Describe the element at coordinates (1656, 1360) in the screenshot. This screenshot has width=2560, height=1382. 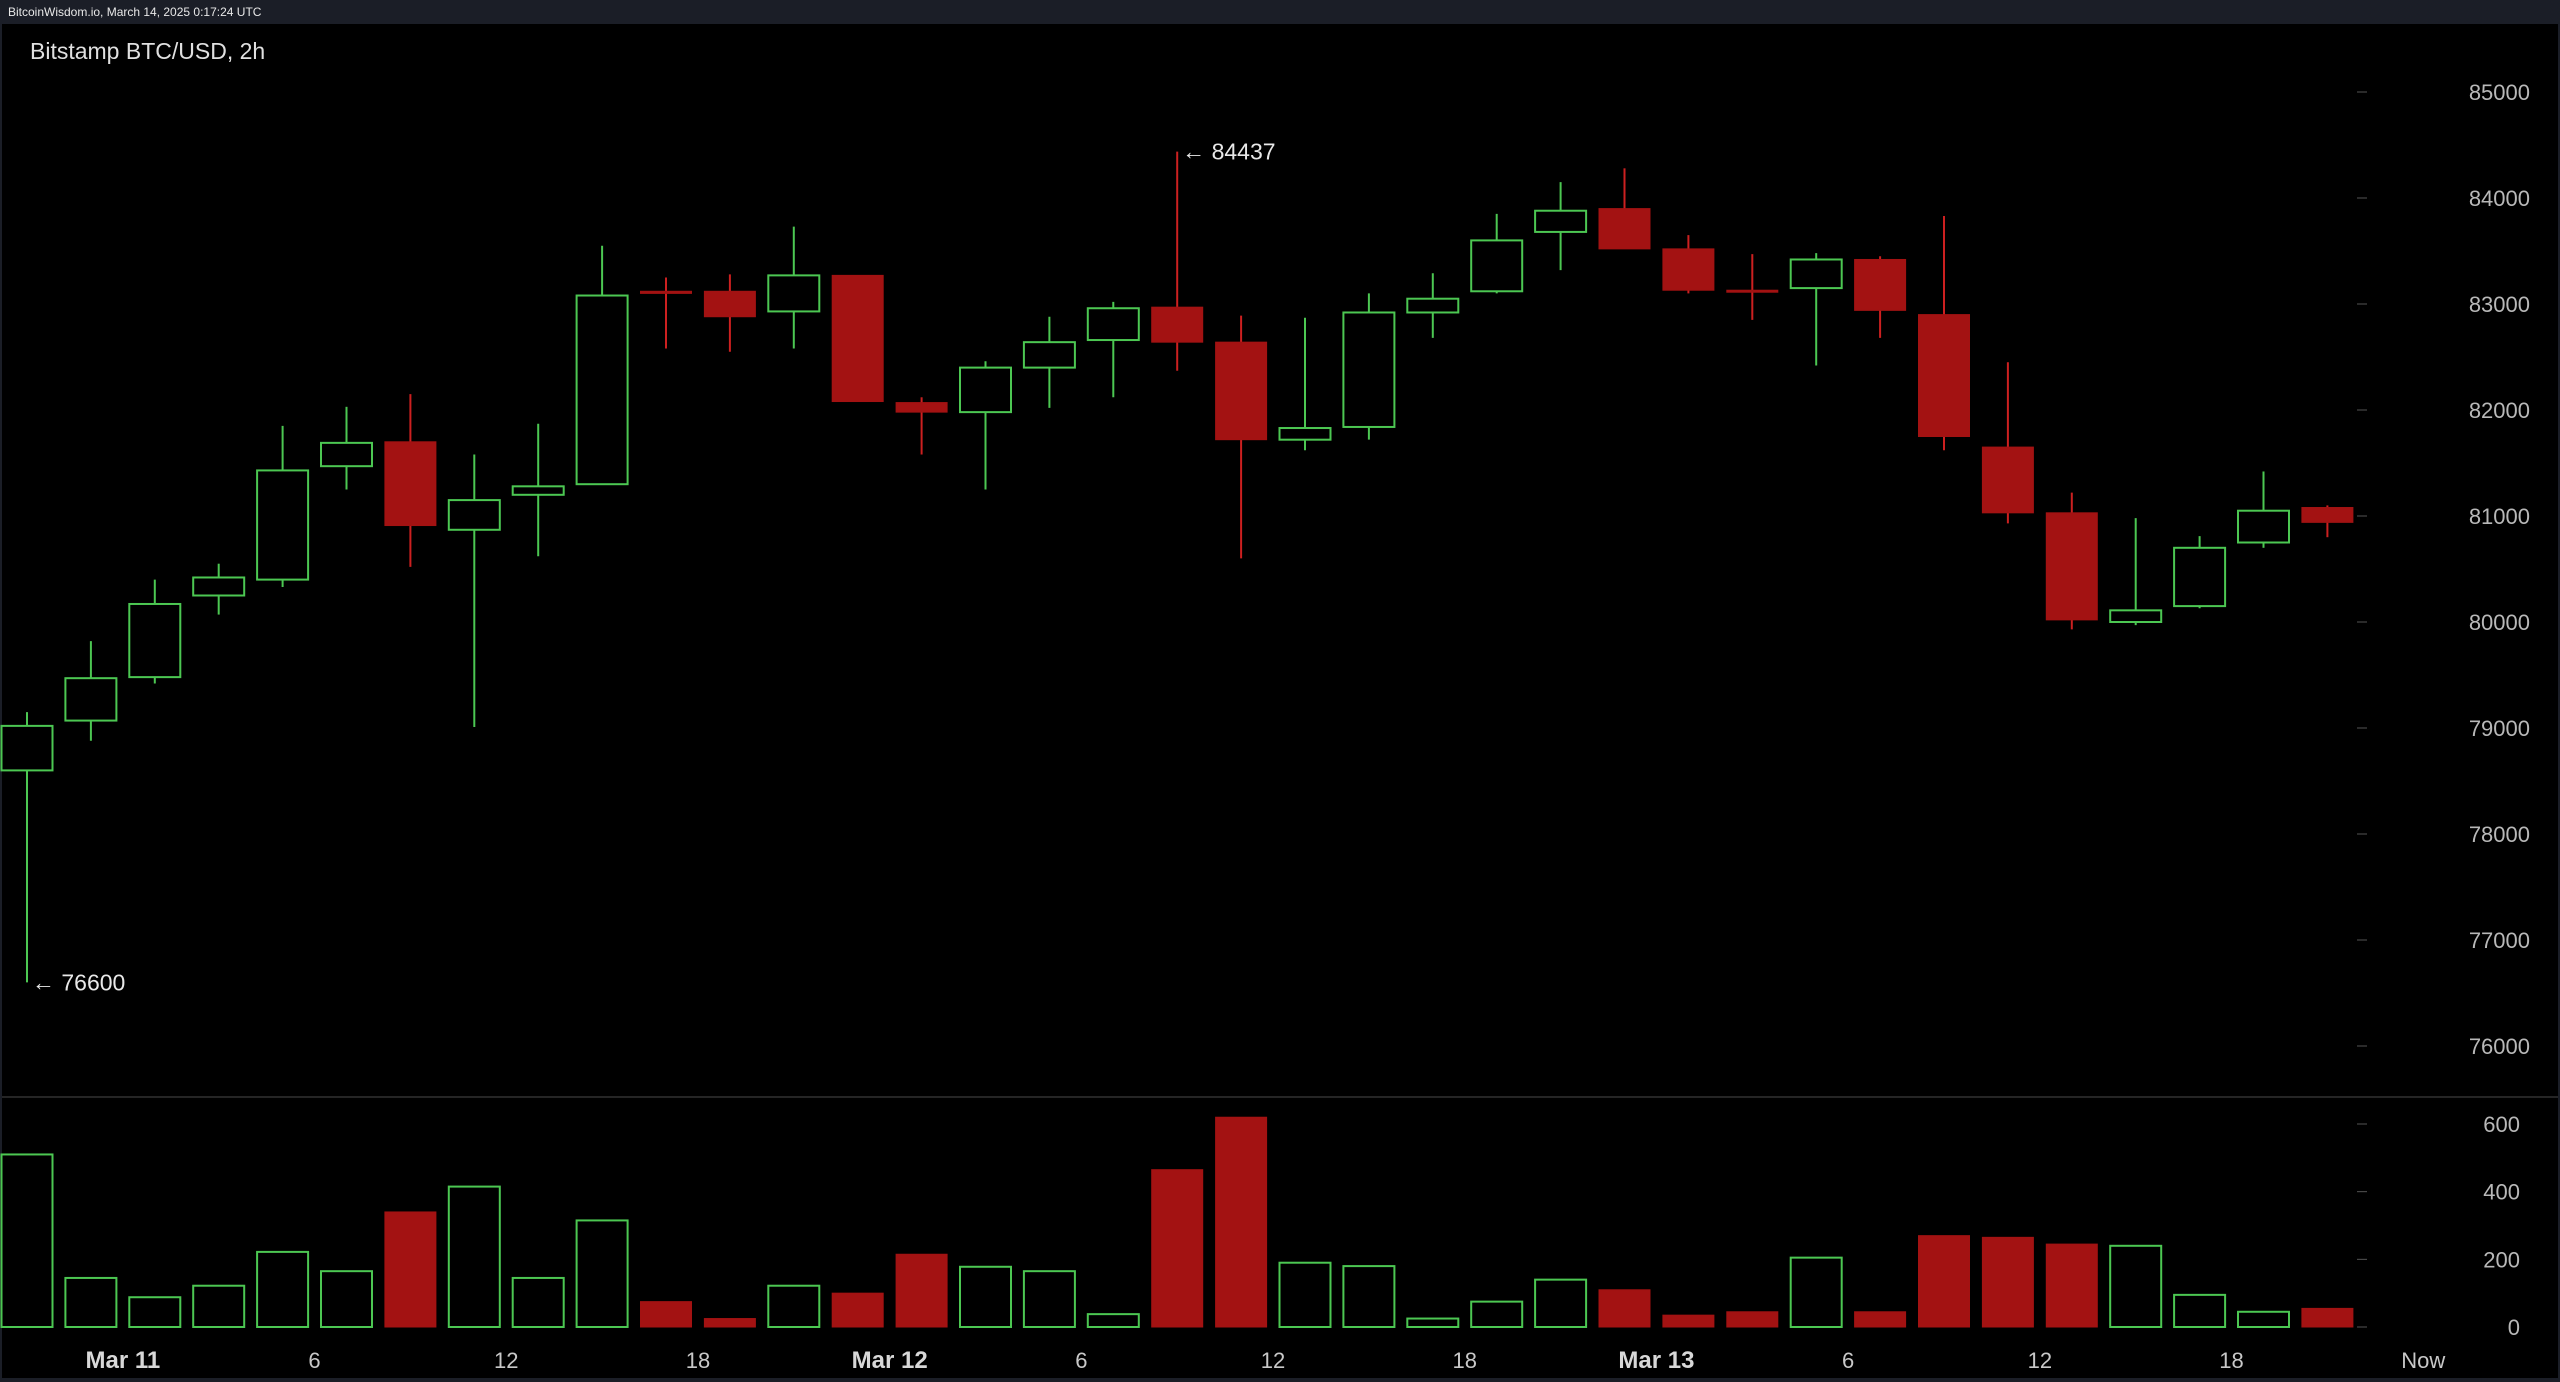
I see `time-tick-label: Mar 13` at that location.